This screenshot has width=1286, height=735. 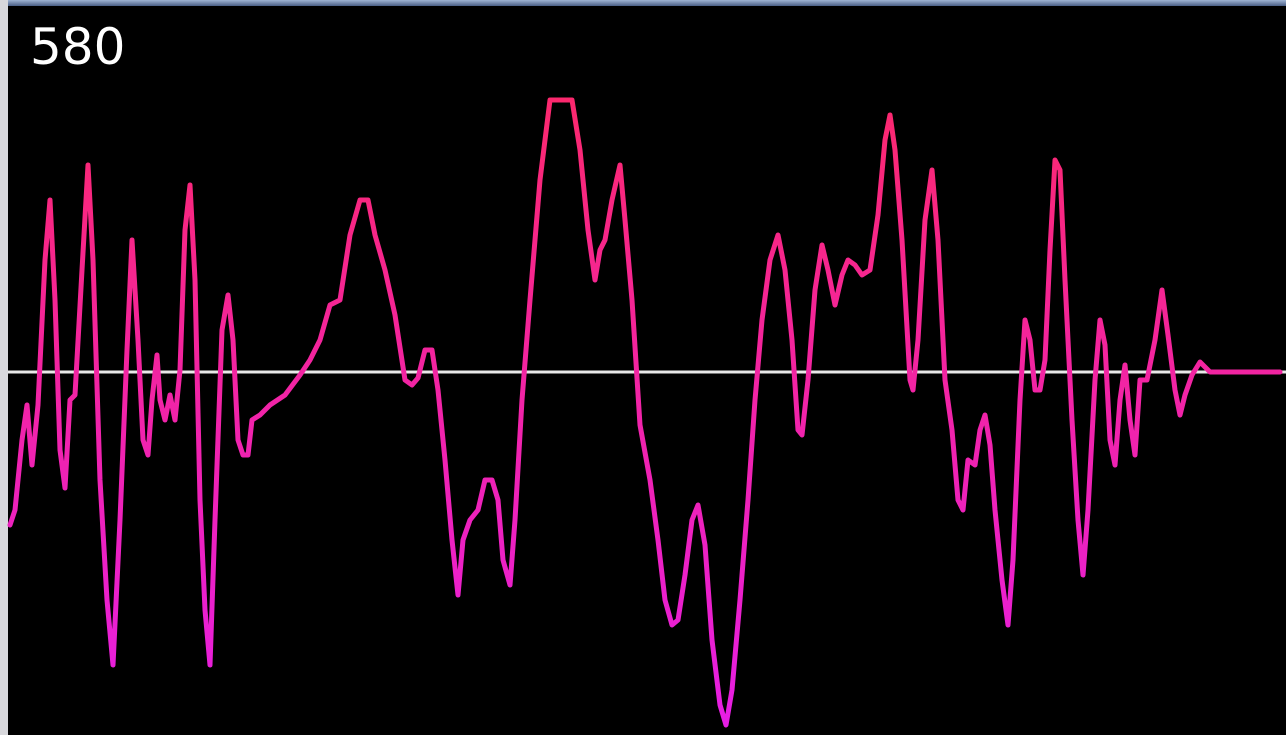 I want to click on sample-counter: 580, so click(x=77, y=47).